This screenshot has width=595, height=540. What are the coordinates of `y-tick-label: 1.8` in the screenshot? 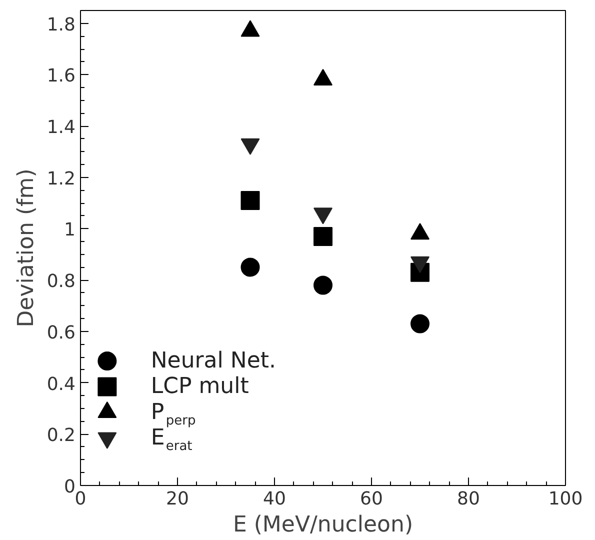 It's located at (61, 25).